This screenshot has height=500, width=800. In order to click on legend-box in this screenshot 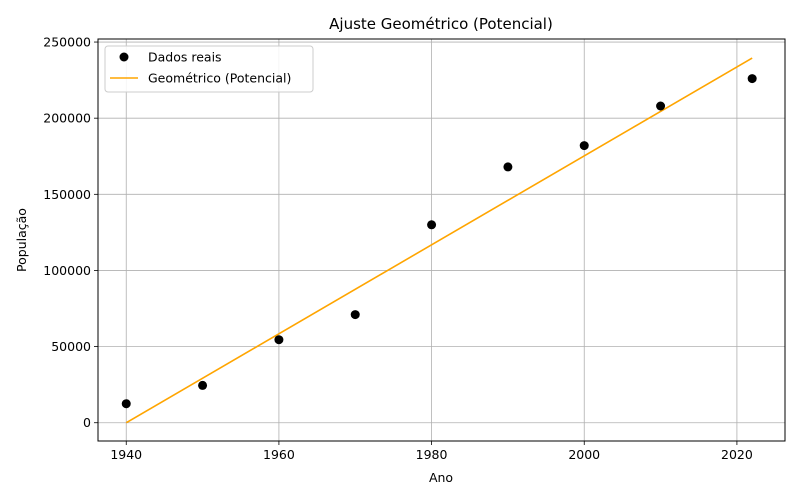, I will do `click(209, 69)`.